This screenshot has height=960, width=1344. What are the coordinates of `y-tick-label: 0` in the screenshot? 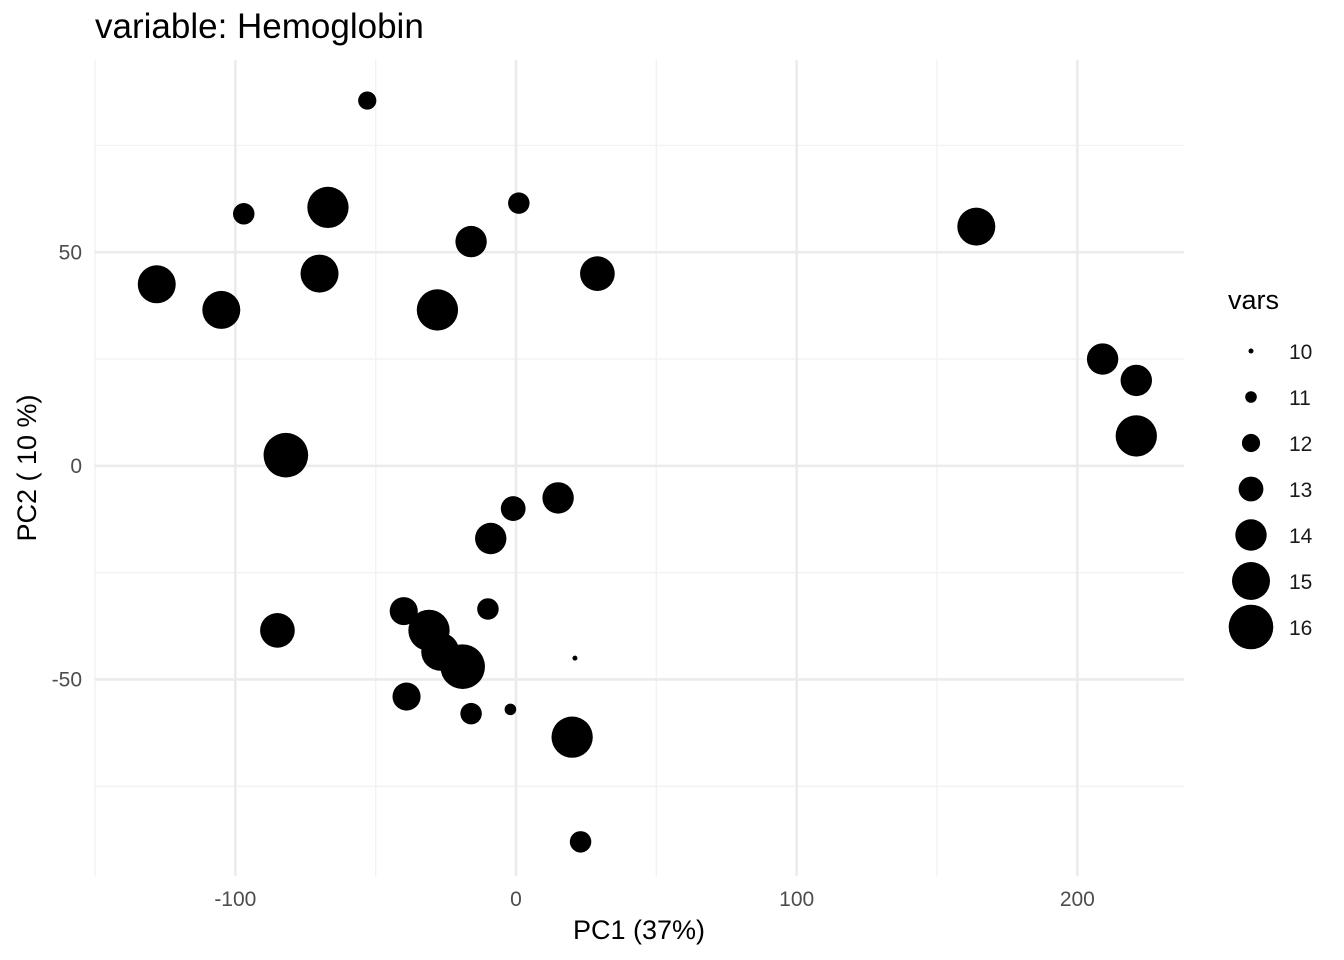 It's located at (76, 466).